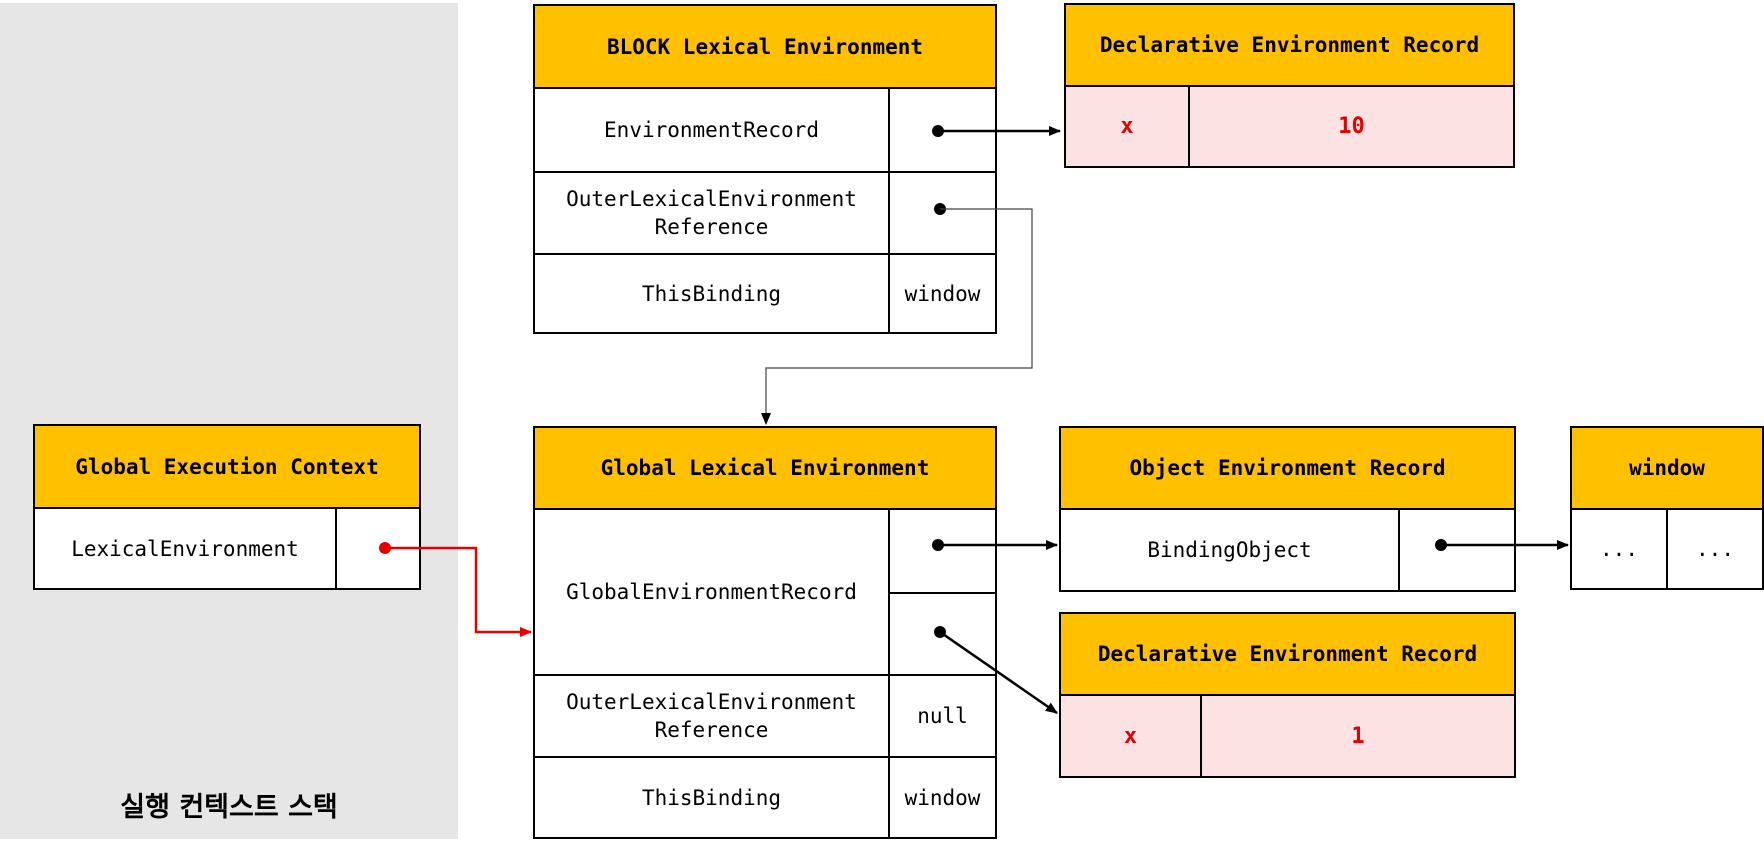  I want to click on block-outer-reference-label-line2: Reference, so click(711, 227).